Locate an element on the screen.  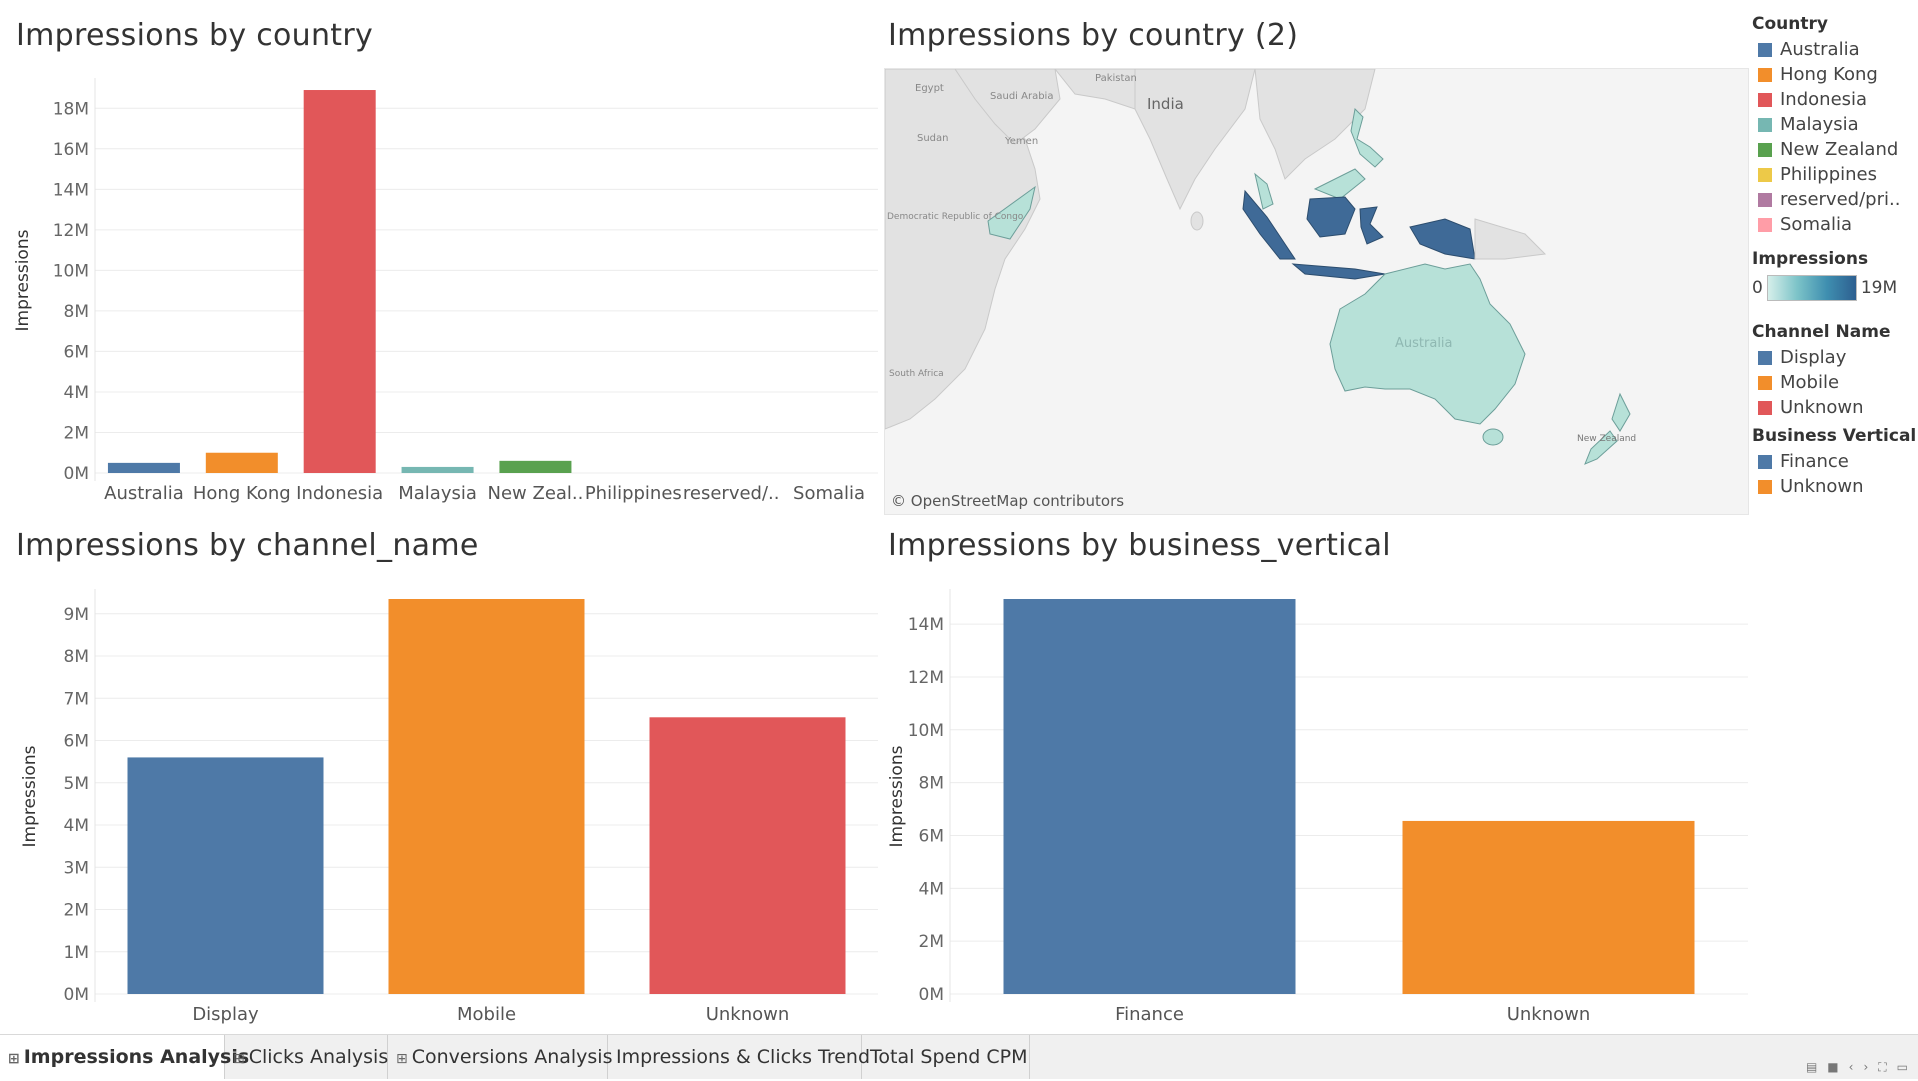
grid-view-icon: ▤ is located at coordinates (1811, 1067).